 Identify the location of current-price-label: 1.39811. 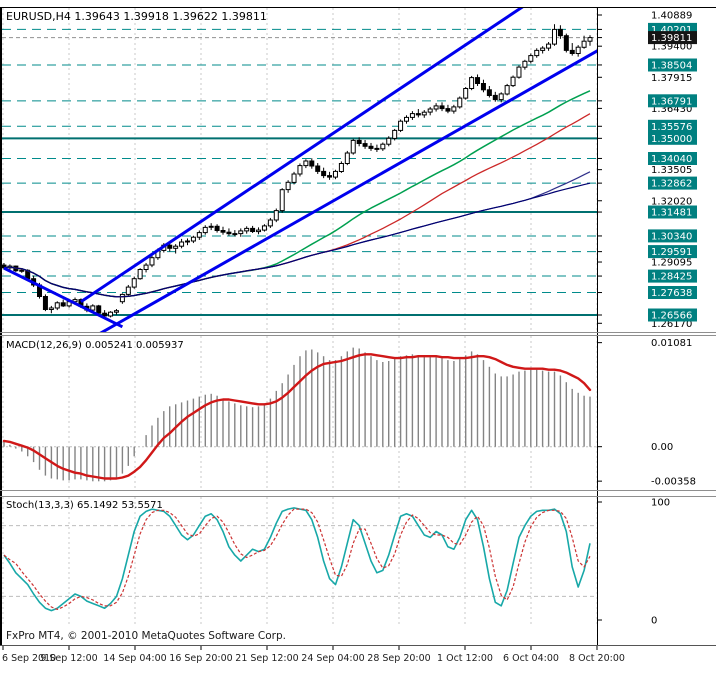
(671, 38).